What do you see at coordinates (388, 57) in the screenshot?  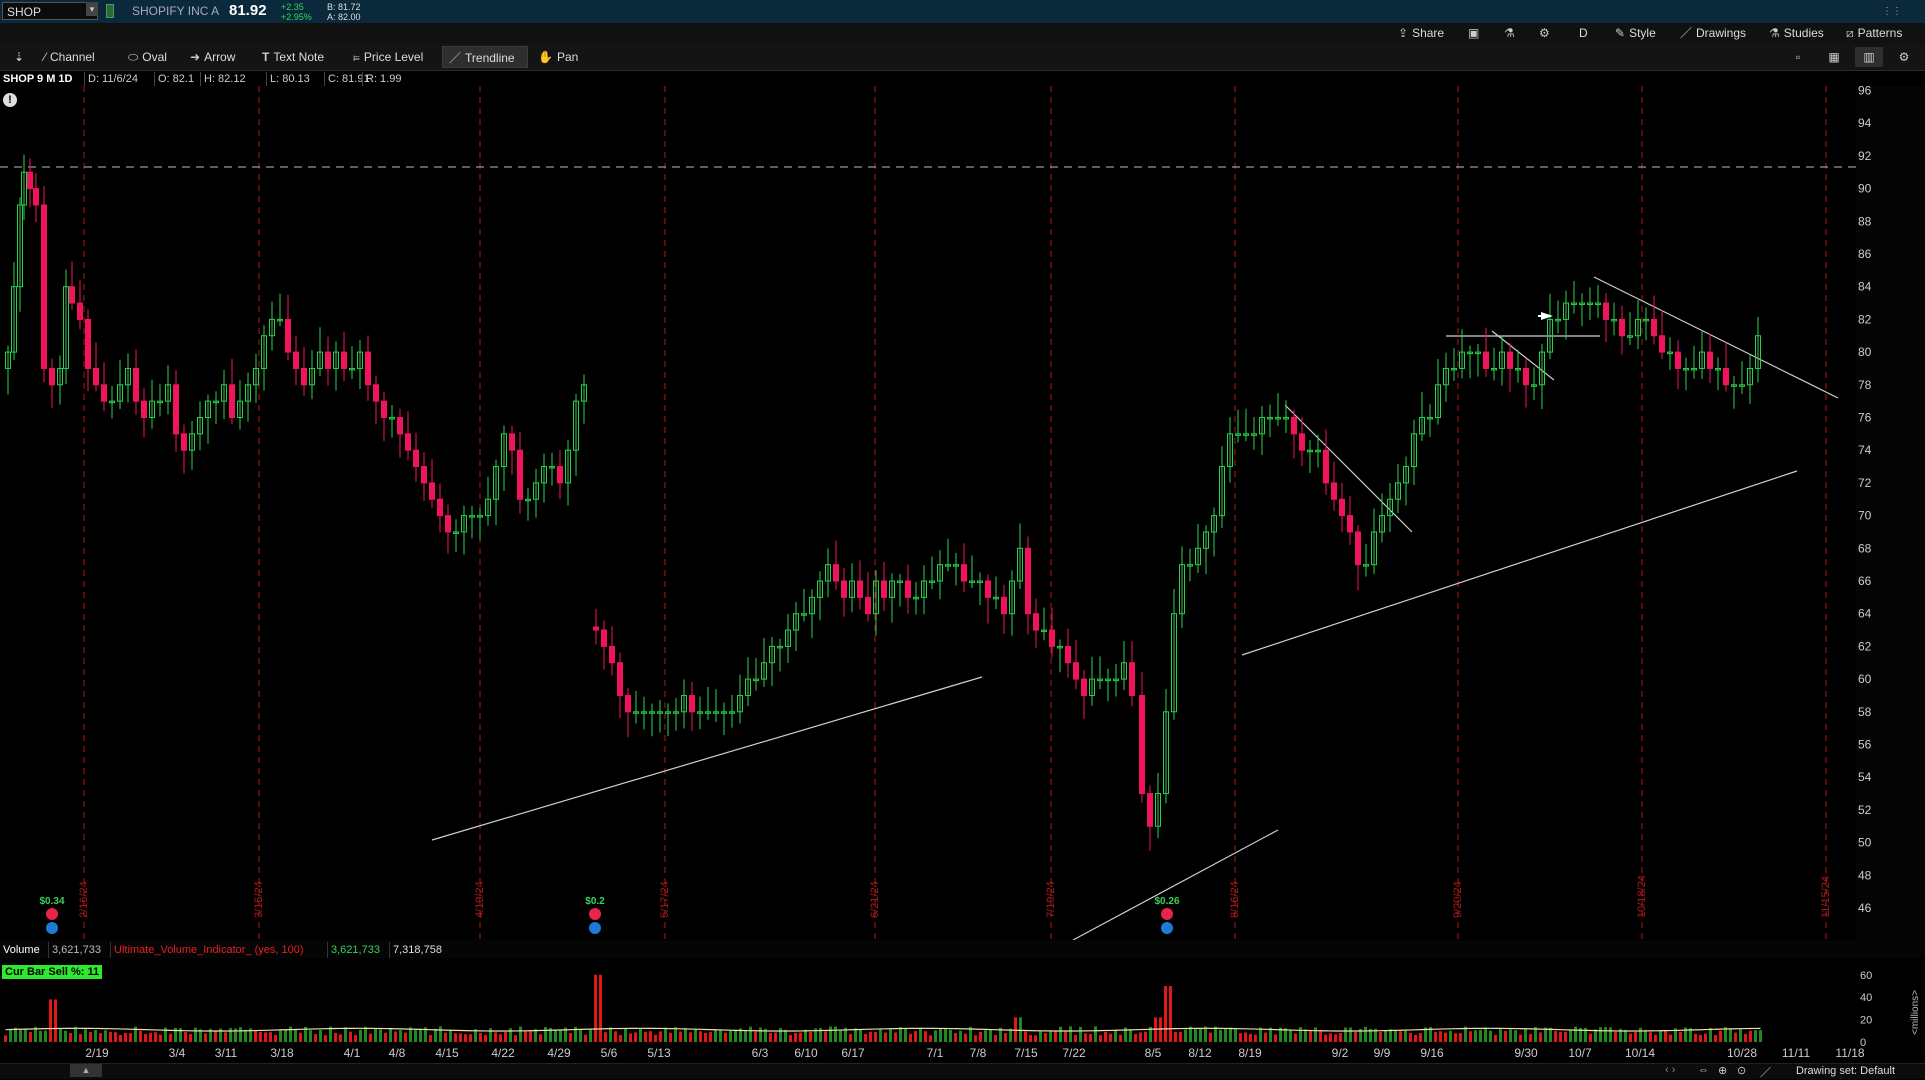 I see `price-level-tool: ⫢ Price Level` at bounding box center [388, 57].